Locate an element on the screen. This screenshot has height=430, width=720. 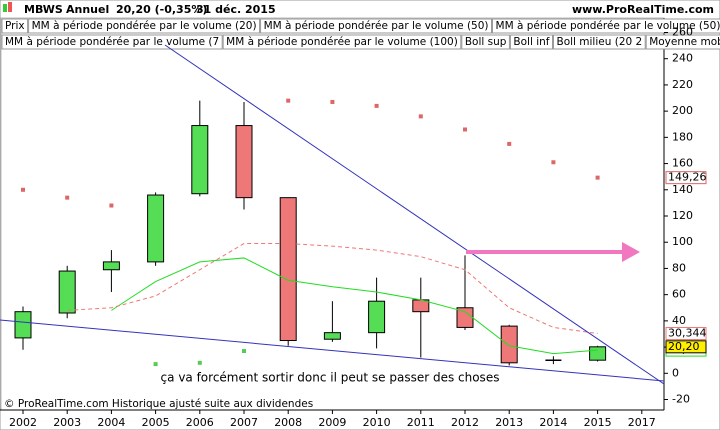
legend-entry: Boll sup is located at coordinates (486, 42).